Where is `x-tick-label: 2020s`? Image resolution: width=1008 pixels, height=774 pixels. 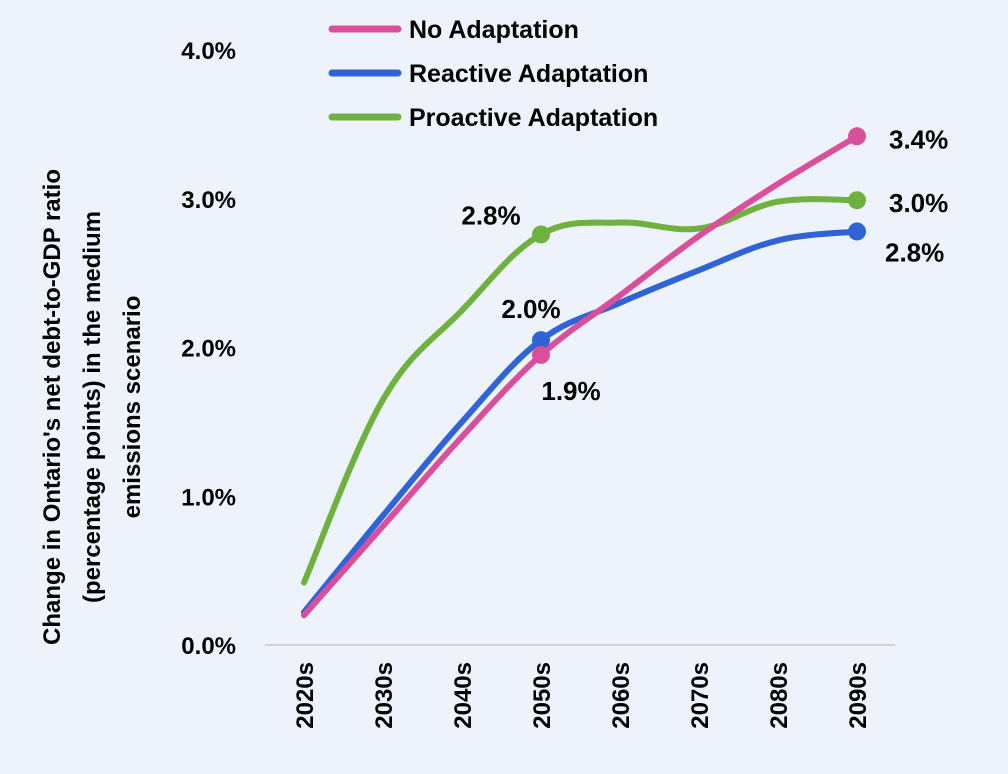
x-tick-label: 2020s is located at coordinates (305, 695).